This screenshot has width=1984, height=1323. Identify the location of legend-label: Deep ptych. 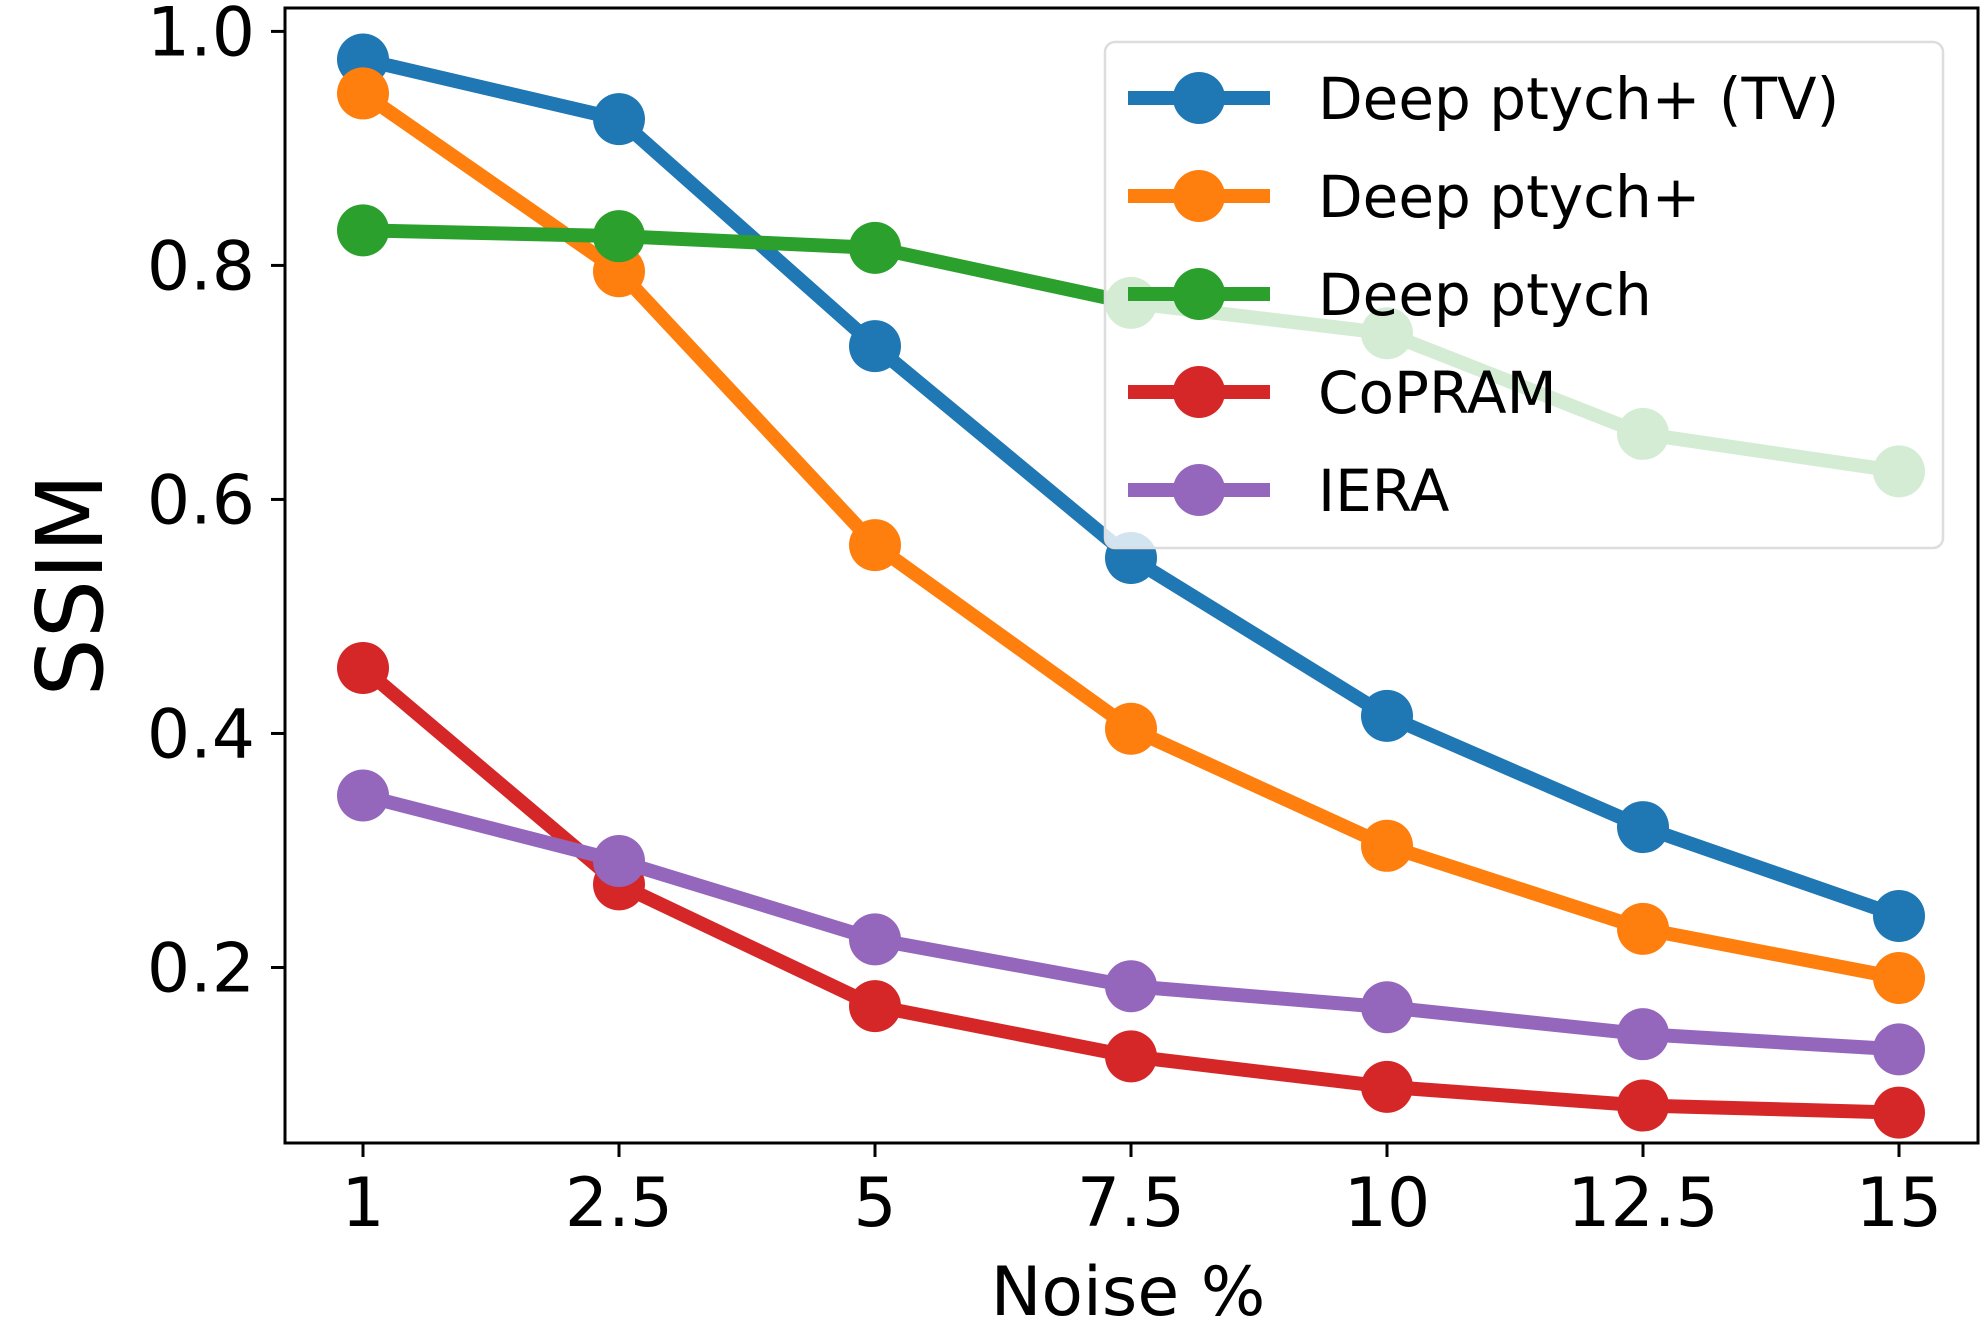
(1485, 295).